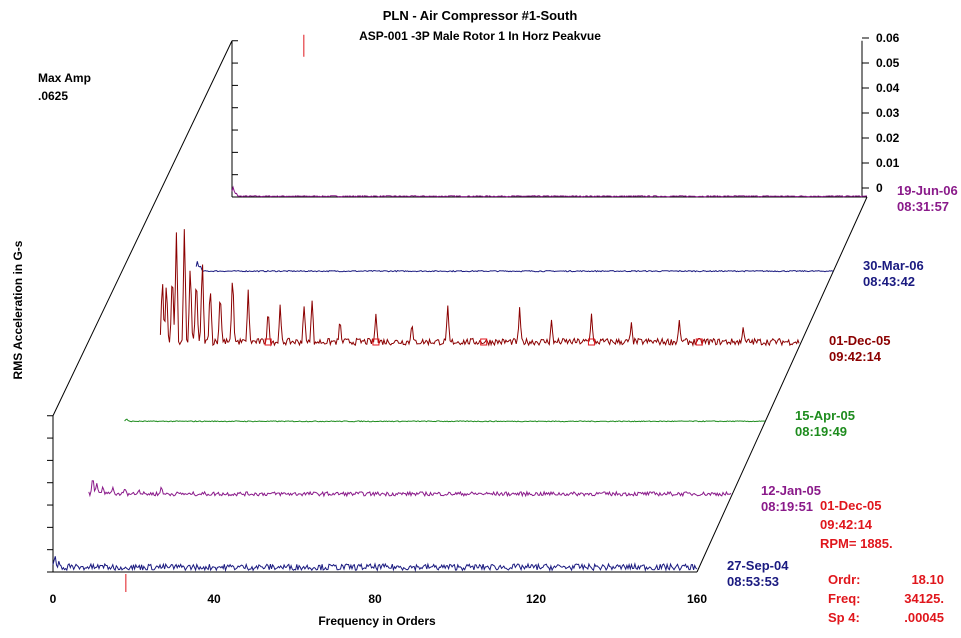  What do you see at coordinates (844, 617) in the screenshot?
I see `readout-sp-label: Sp 4:` at bounding box center [844, 617].